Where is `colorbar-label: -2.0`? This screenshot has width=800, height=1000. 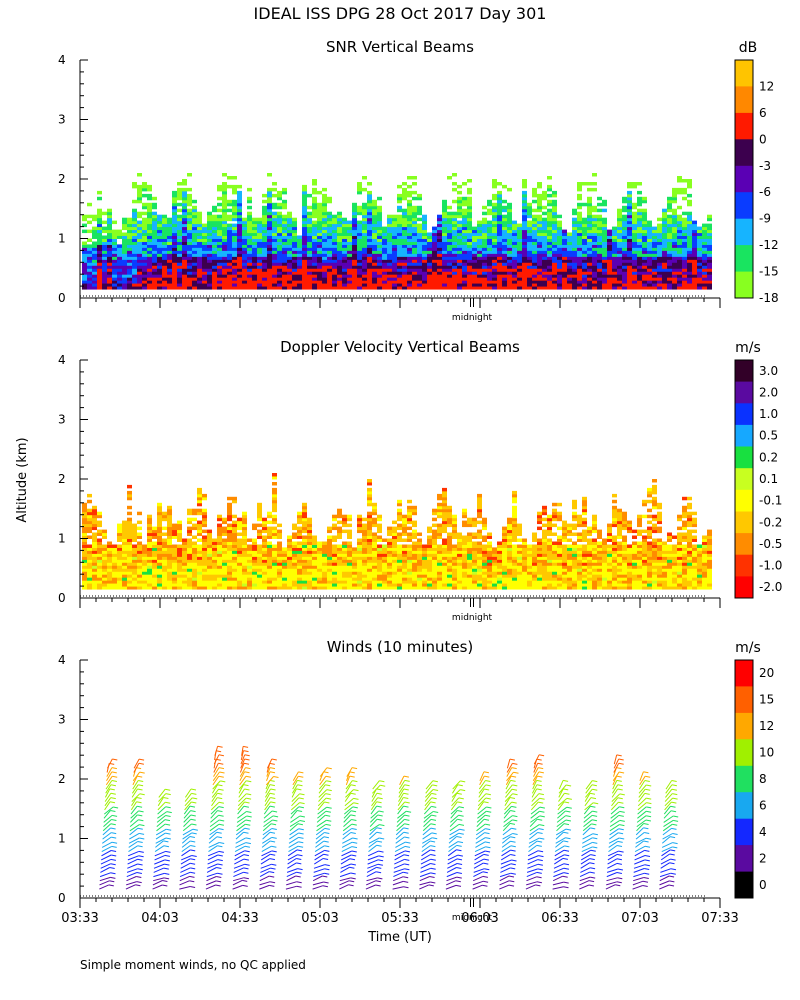 colorbar-label: -2.0 is located at coordinates (770, 587).